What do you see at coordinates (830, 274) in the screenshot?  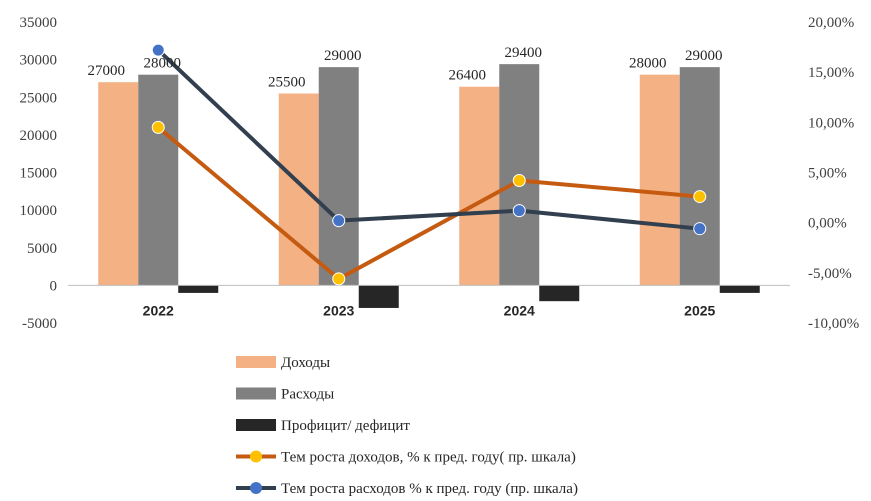 I see `right-tick-label: -5,00%` at bounding box center [830, 274].